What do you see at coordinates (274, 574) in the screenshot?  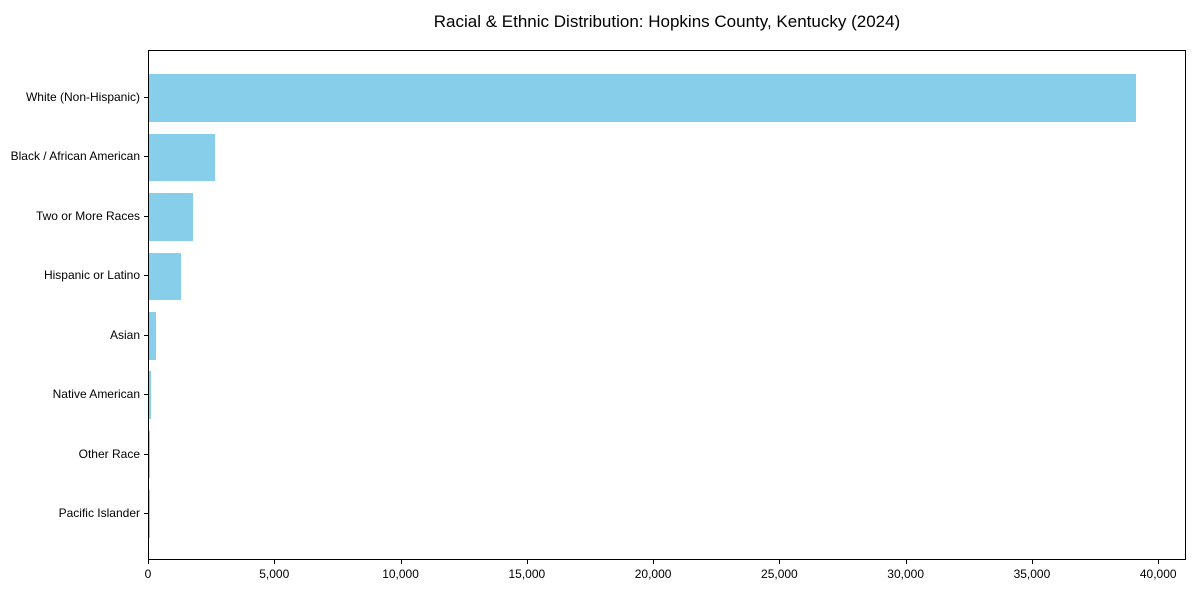 I see `x-tick-label: 5,000` at bounding box center [274, 574].